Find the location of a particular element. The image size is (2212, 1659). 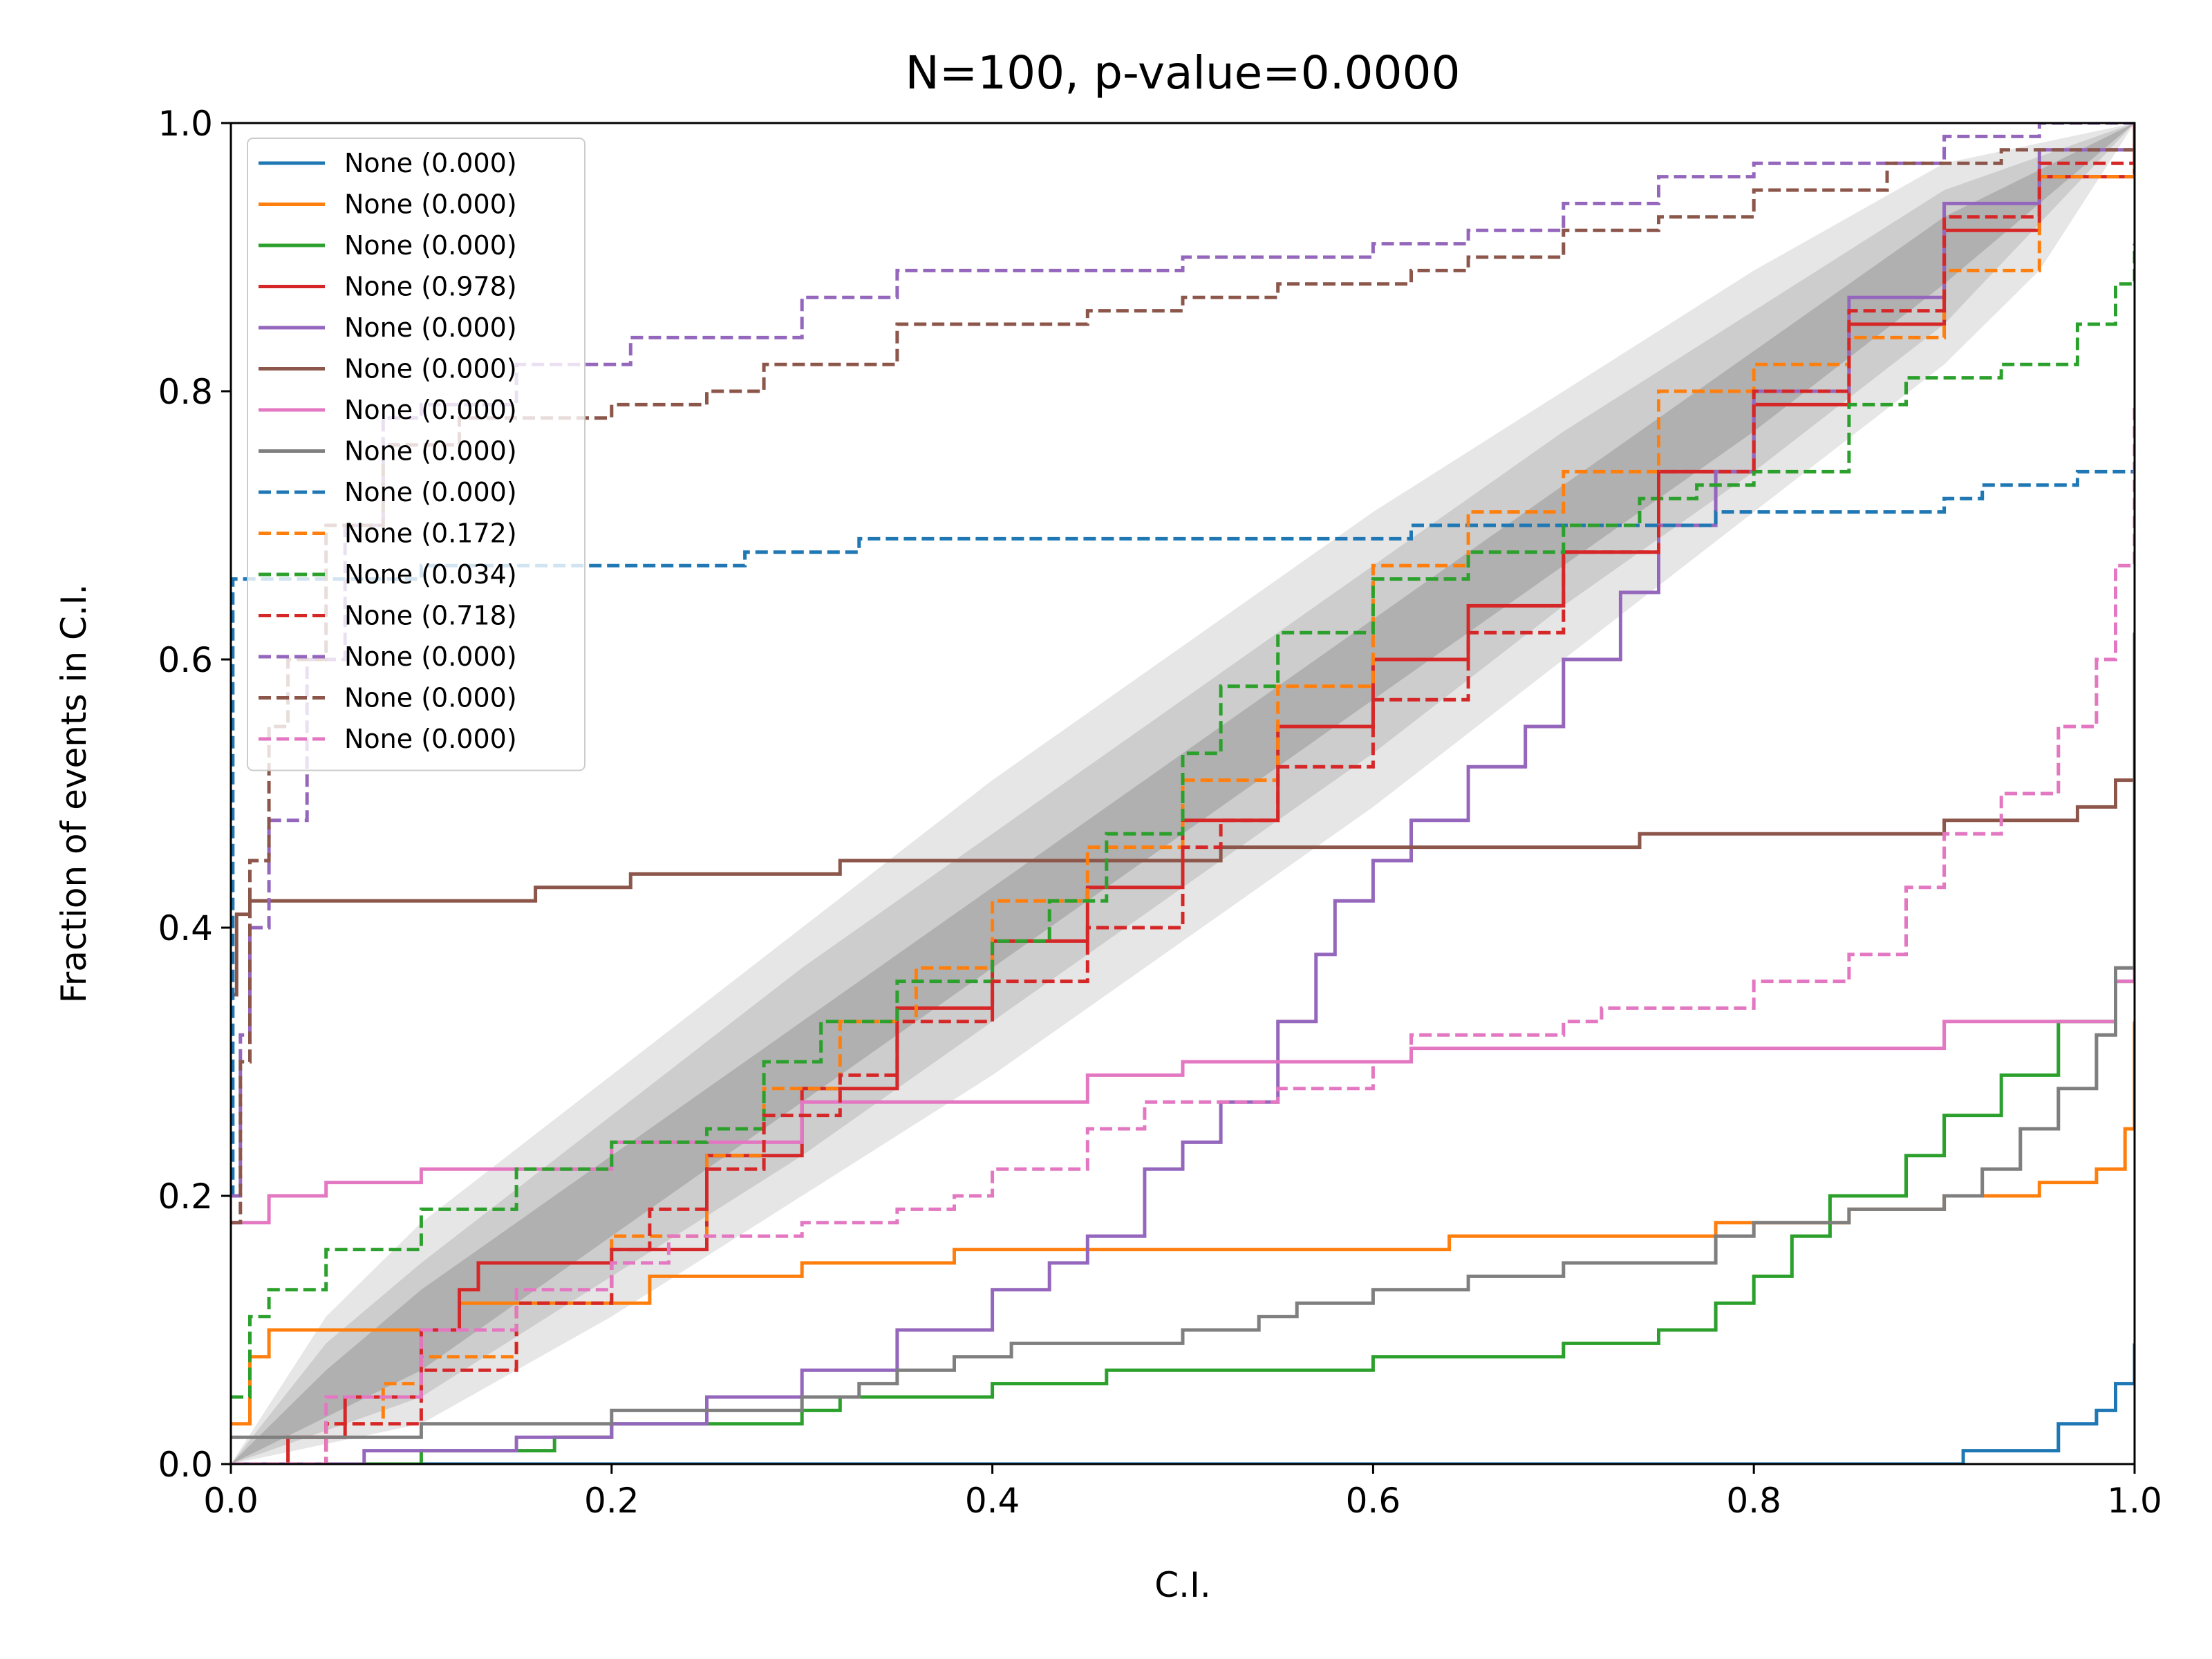

x-tick-label: 0.0 is located at coordinates (231, 1501).